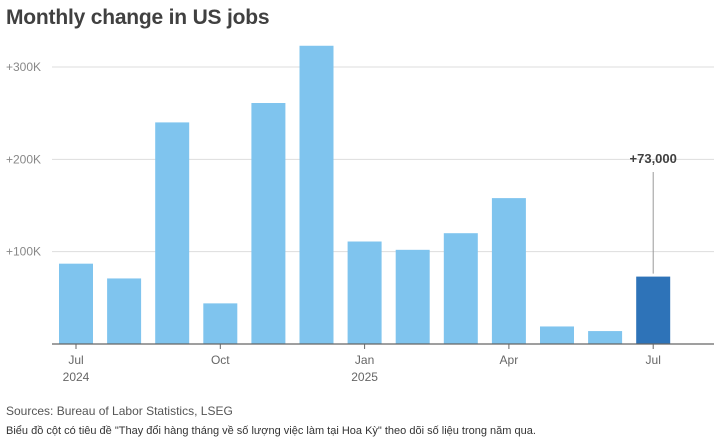 The height and width of the screenshot is (442, 728). What do you see at coordinates (364, 360) in the screenshot?
I see `x-tick-label: Jan` at bounding box center [364, 360].